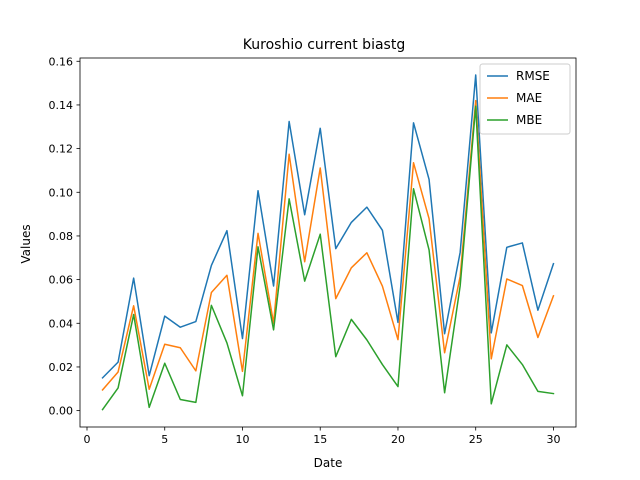 This screenshot has width=640, height=480. What do you see at coordinates (61, 105) in the screenshot?
I see `y-tick-label: 0.14` at bounding box center [61, 105].